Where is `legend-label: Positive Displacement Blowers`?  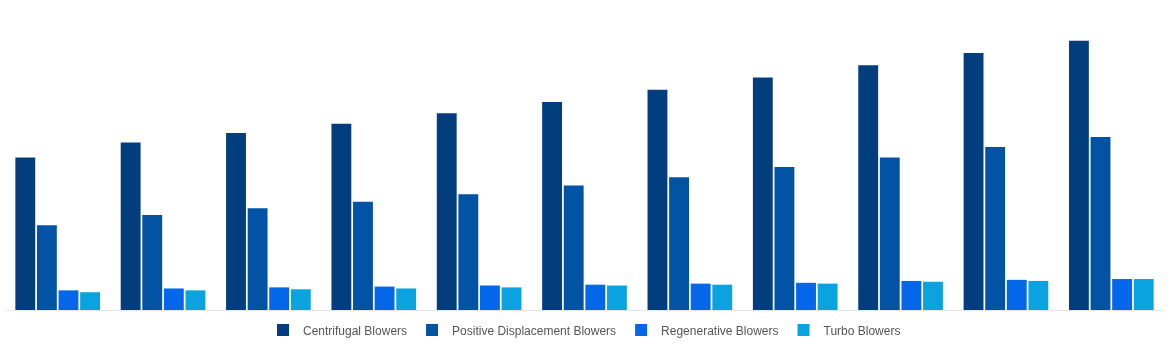 legend-label: Positive Displacement Blowers is located at coordinates (534, 330).